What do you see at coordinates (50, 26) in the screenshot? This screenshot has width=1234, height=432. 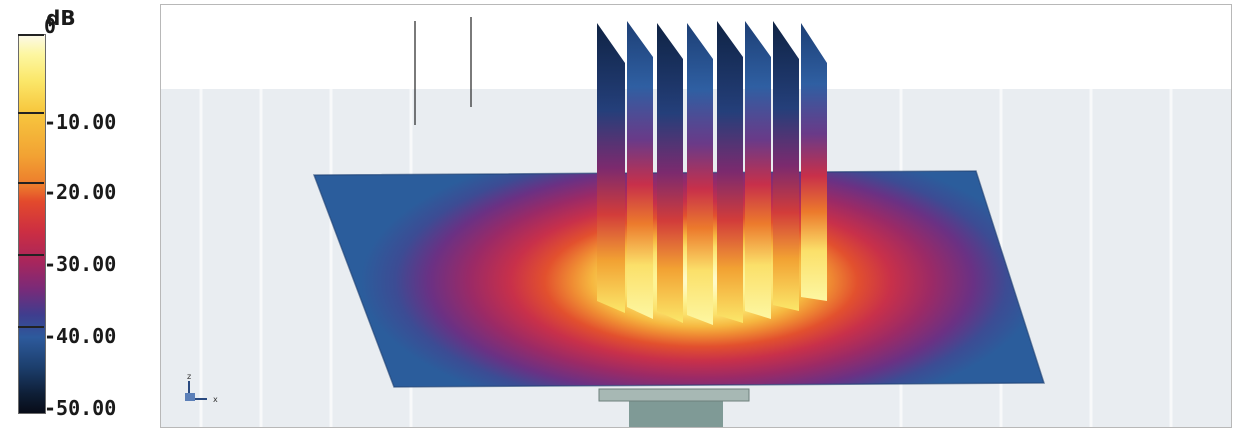 I see `legend-tick-label: 0` at bounding box center [50, 26].